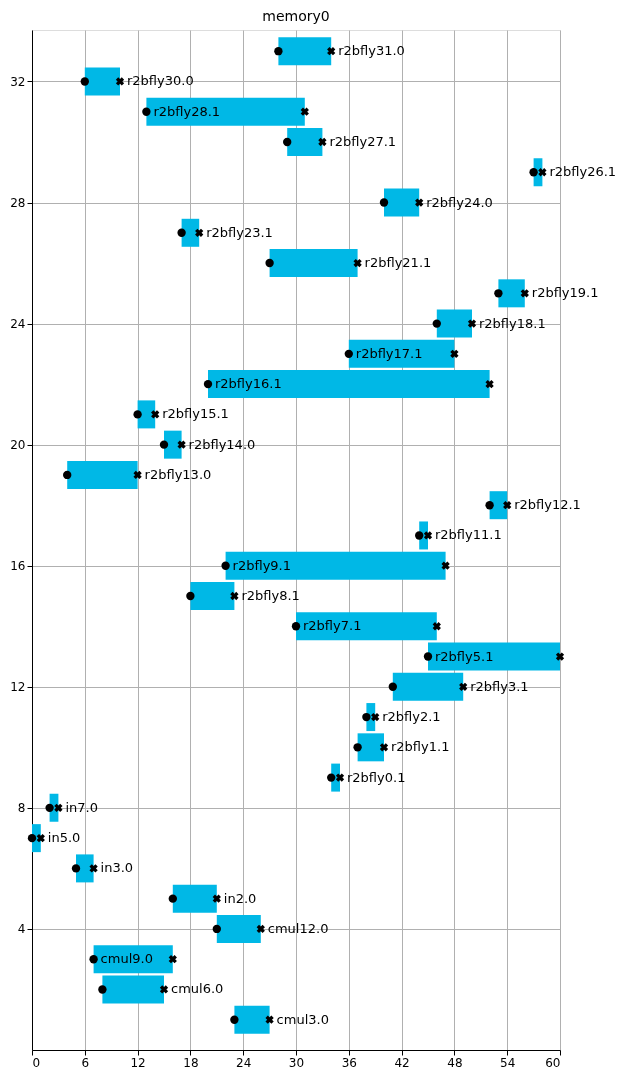  Describe the element at coordinates (512, 323) in the screenshot. I see `annotation: r2bfly18.1` at that location.